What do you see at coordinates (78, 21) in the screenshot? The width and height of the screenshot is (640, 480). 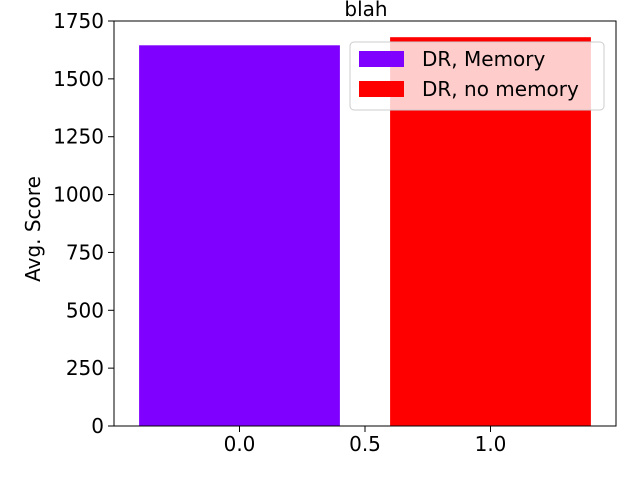 I see `y-tick-label: 1750` at bounding box center [78, 21].